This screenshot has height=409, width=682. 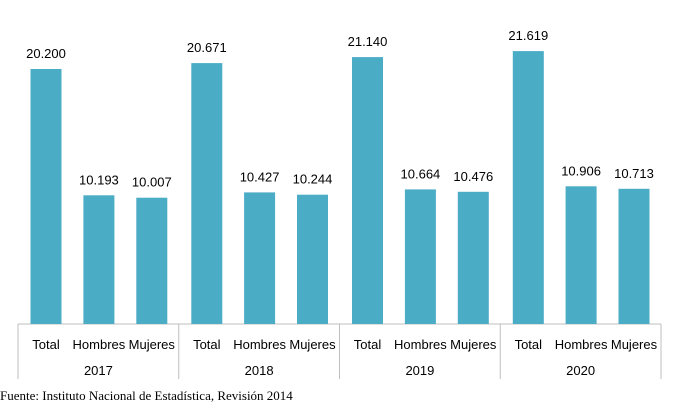 What do you see at coordinates (580, 370) in the screenshot?
I see `group-label: 2020` at bounding box center [580, 370].